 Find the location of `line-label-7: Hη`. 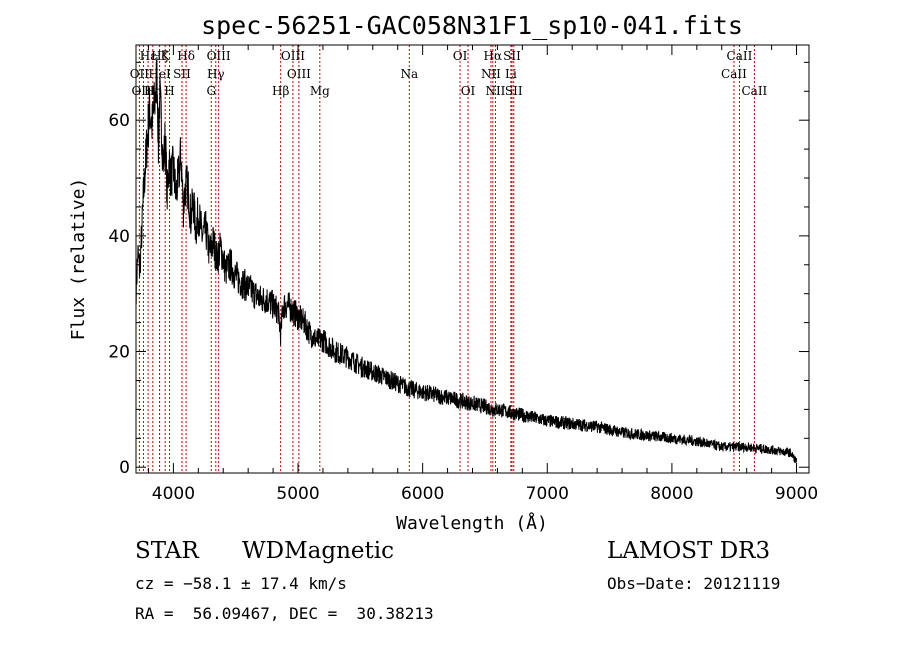

line-label-7: Hη is located at coordinates (153, 91).